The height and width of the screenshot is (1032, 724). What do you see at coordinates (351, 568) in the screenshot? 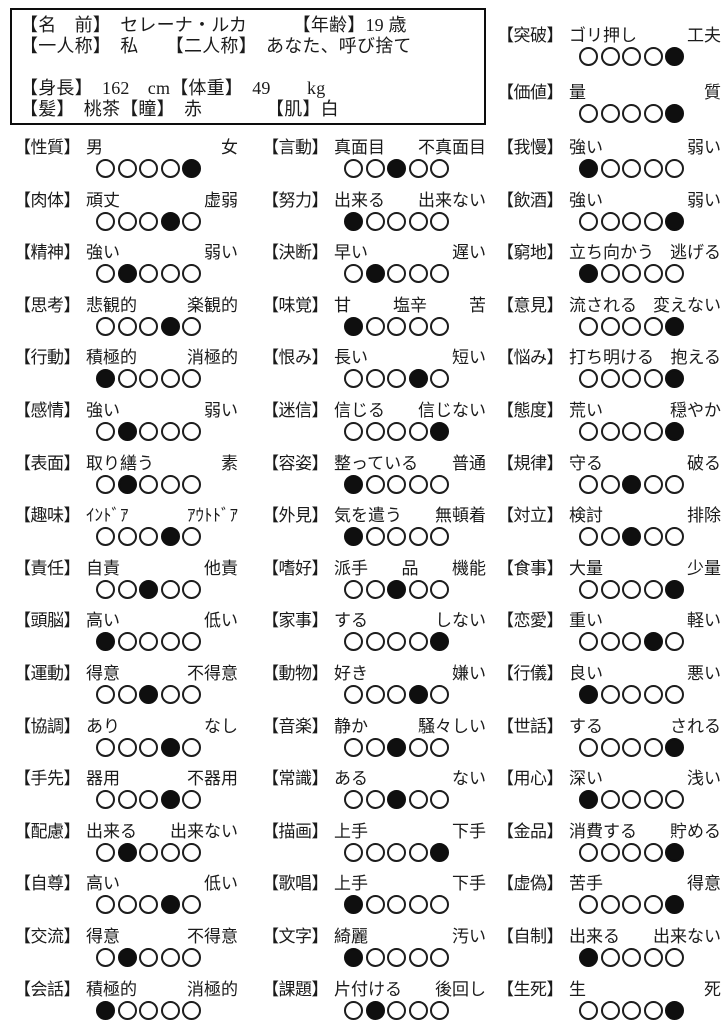
I see `trait-word: 派手` at bounding box center [351, 568].